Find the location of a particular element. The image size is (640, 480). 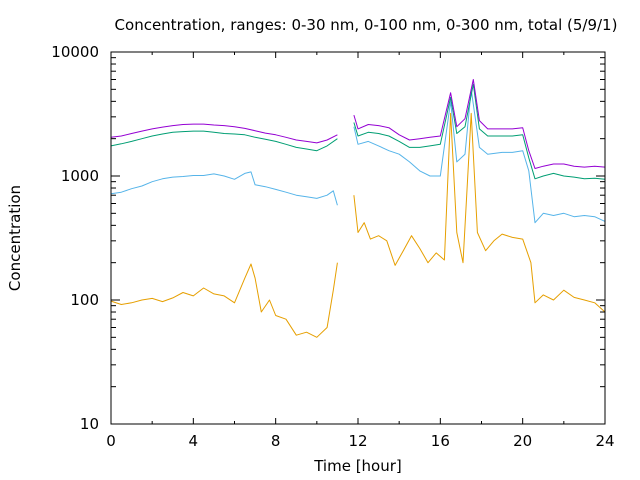

y-tick-label: 100 is located at coordinates (84, 300).